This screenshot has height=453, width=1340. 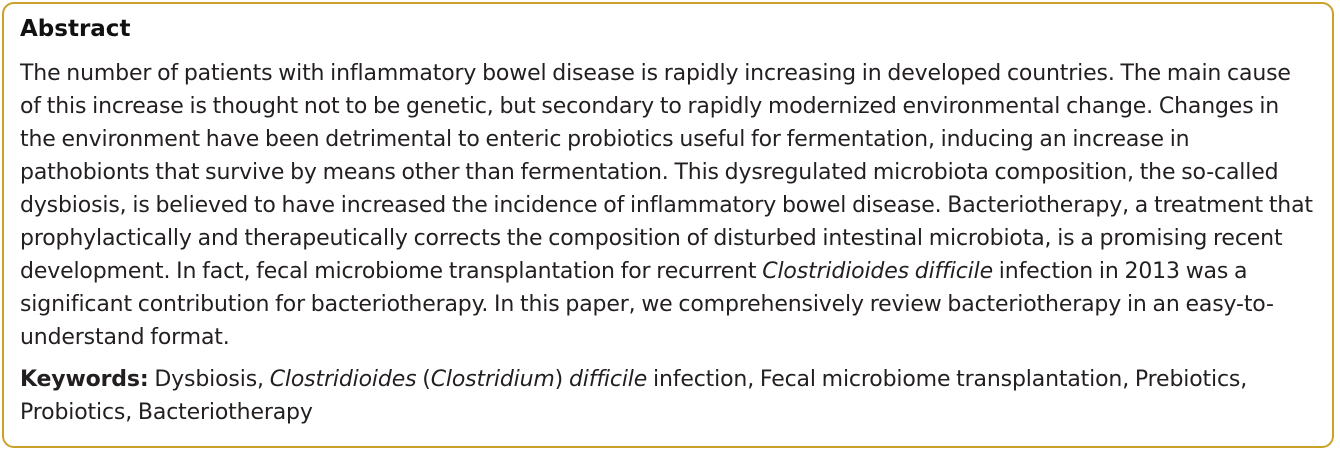 I want to click on abstract-text-species: Clostridioides difficile, so click(x=877, y=271).